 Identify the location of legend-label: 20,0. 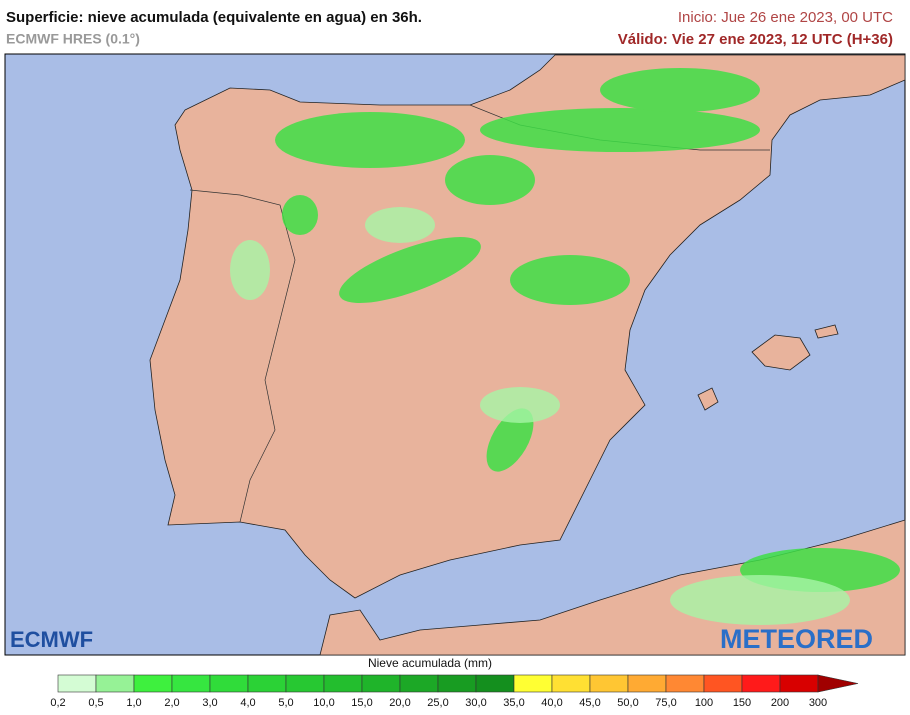
(399, 703).